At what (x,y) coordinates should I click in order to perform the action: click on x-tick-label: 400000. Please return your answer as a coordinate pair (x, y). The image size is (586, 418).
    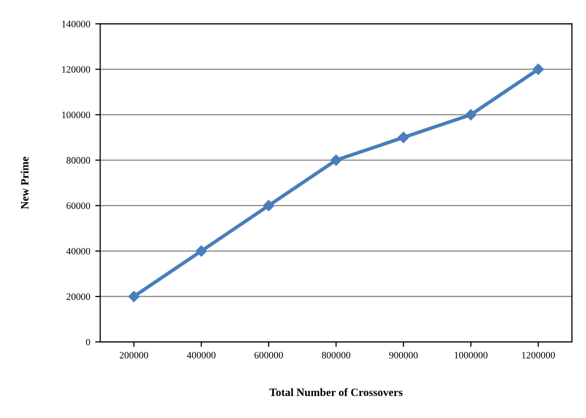
    Looking at the image, I should click on (201, 355).